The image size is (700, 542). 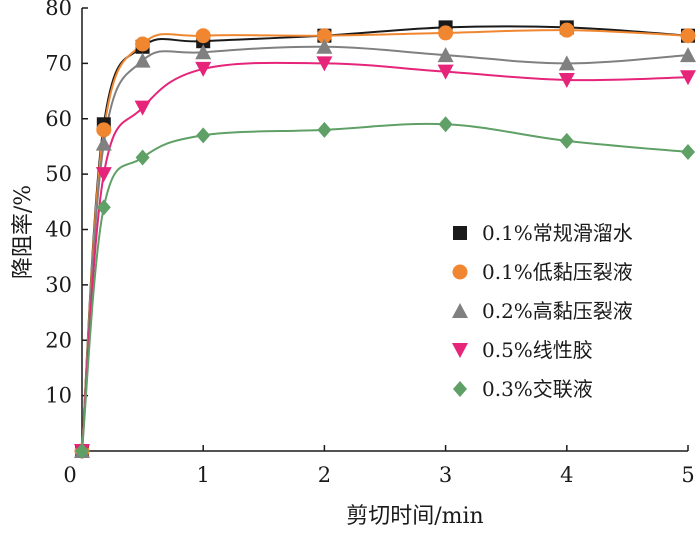 I want to click on y-tick-label: 30, so click(x=58, y=285).